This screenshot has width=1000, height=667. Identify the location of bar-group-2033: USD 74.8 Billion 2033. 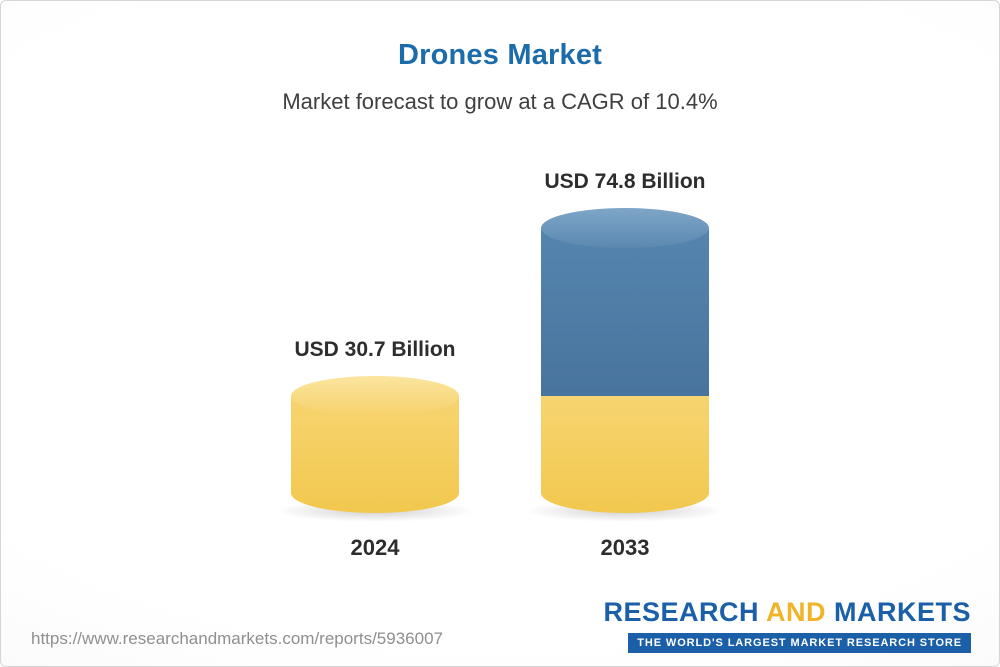
(625, 365).